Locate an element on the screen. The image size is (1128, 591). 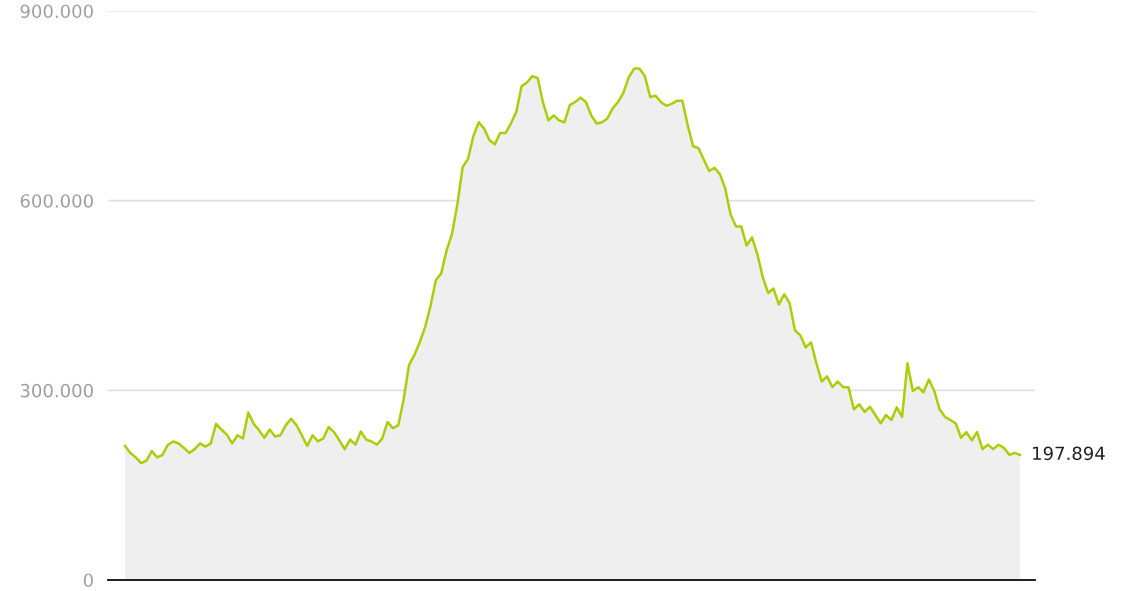
y-tick-label: 600.000 is located at coordinates (56, 201).